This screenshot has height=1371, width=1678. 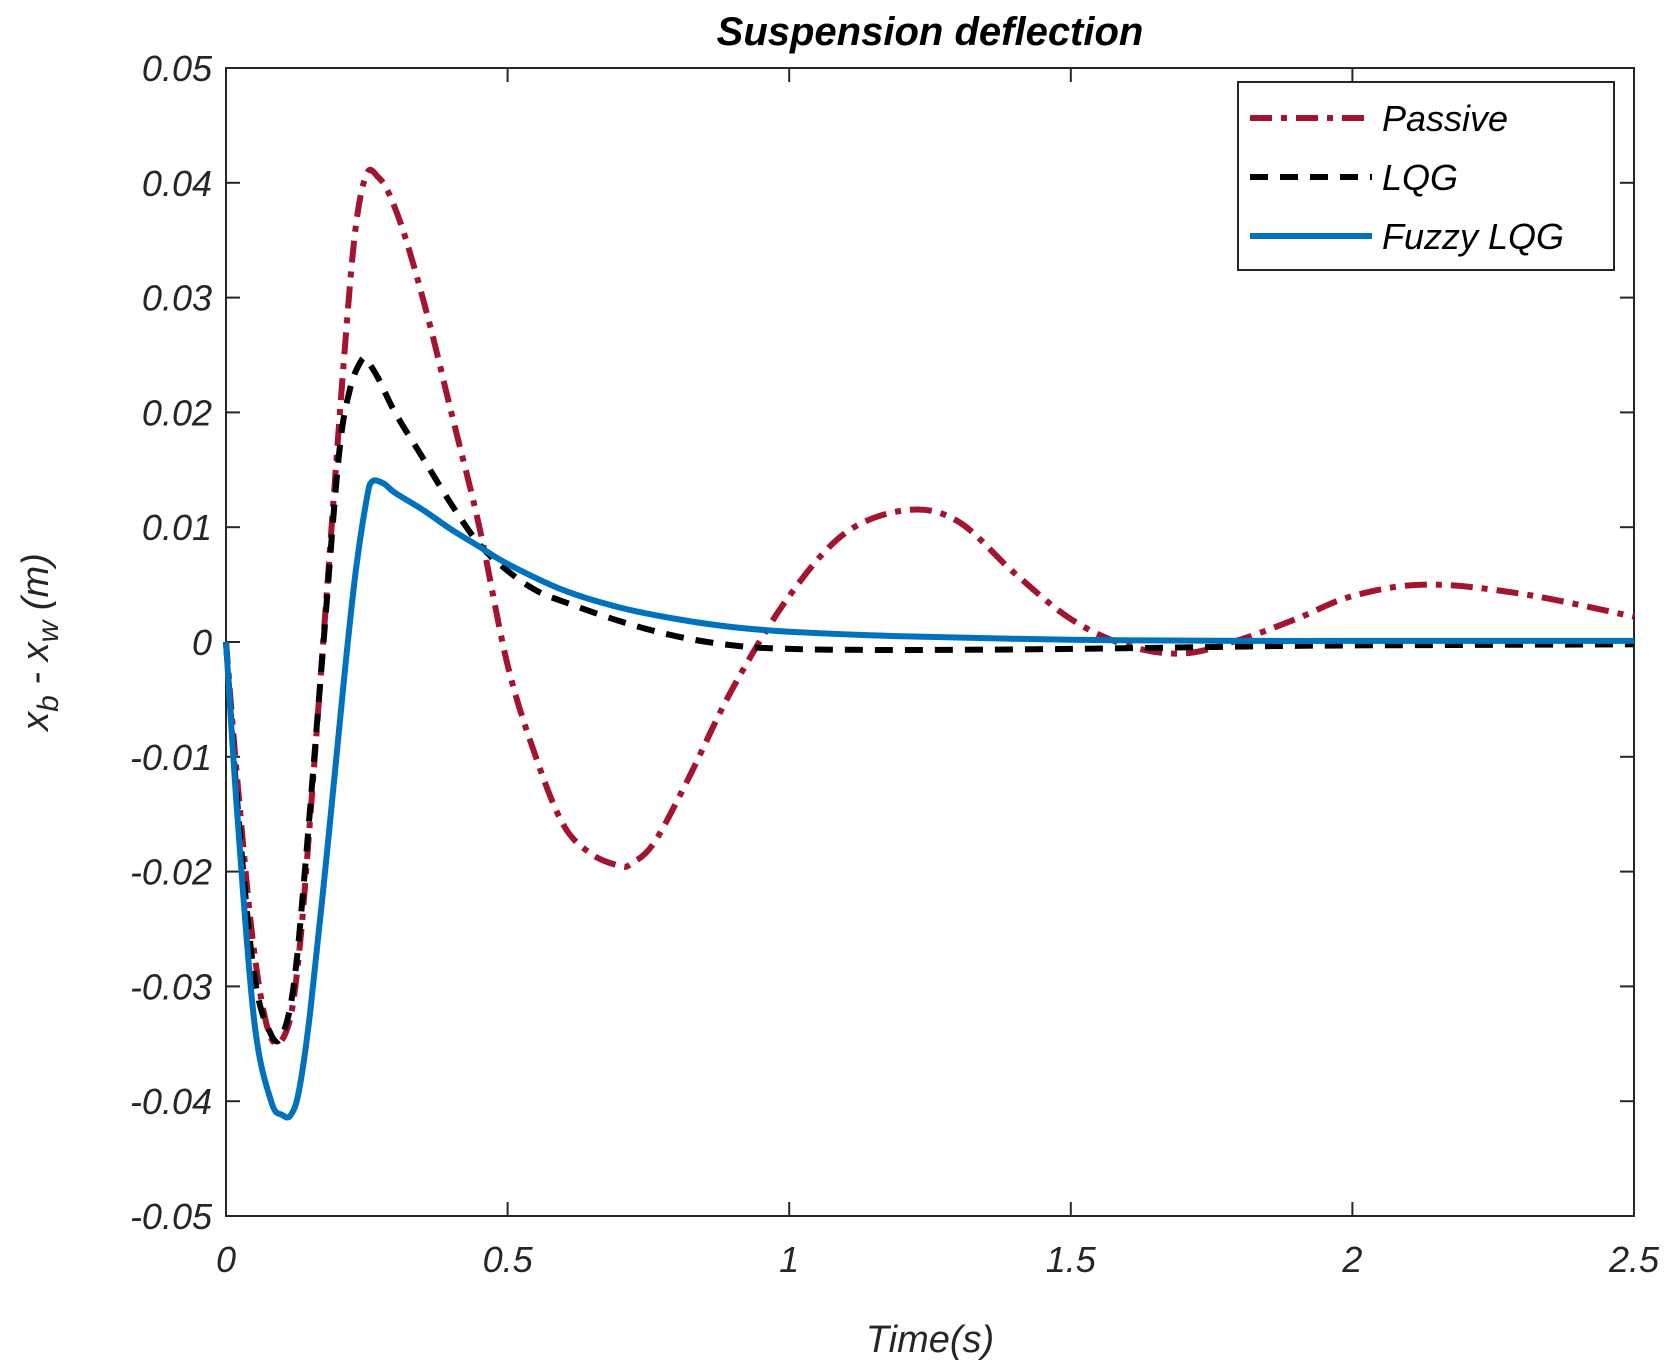 What do you see at coordinates (48, 630) in the screenshot?
I see `y-label-sub-w: w` at bounding box center [48, 630].